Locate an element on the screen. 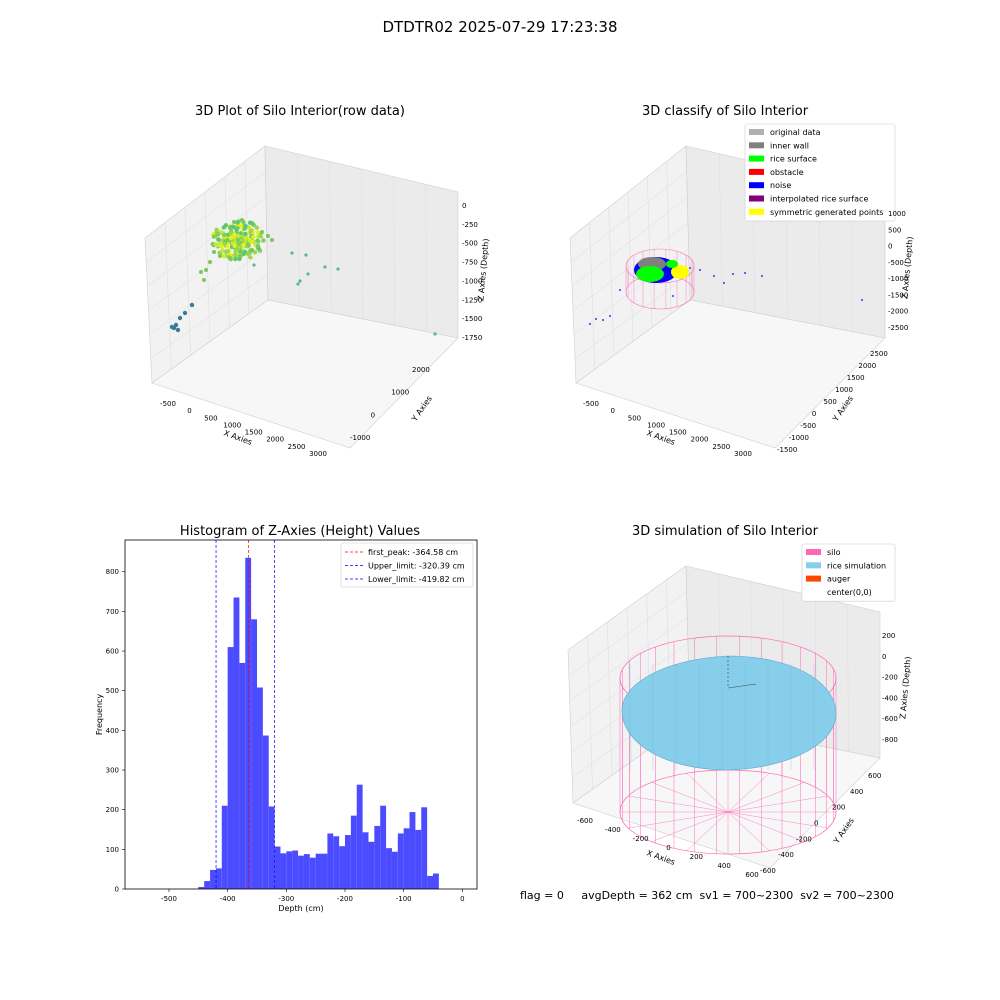 The width and height of the screenshot is (1000, 1000). p1-xtick: 1500 is located at coordinates (254, 433).